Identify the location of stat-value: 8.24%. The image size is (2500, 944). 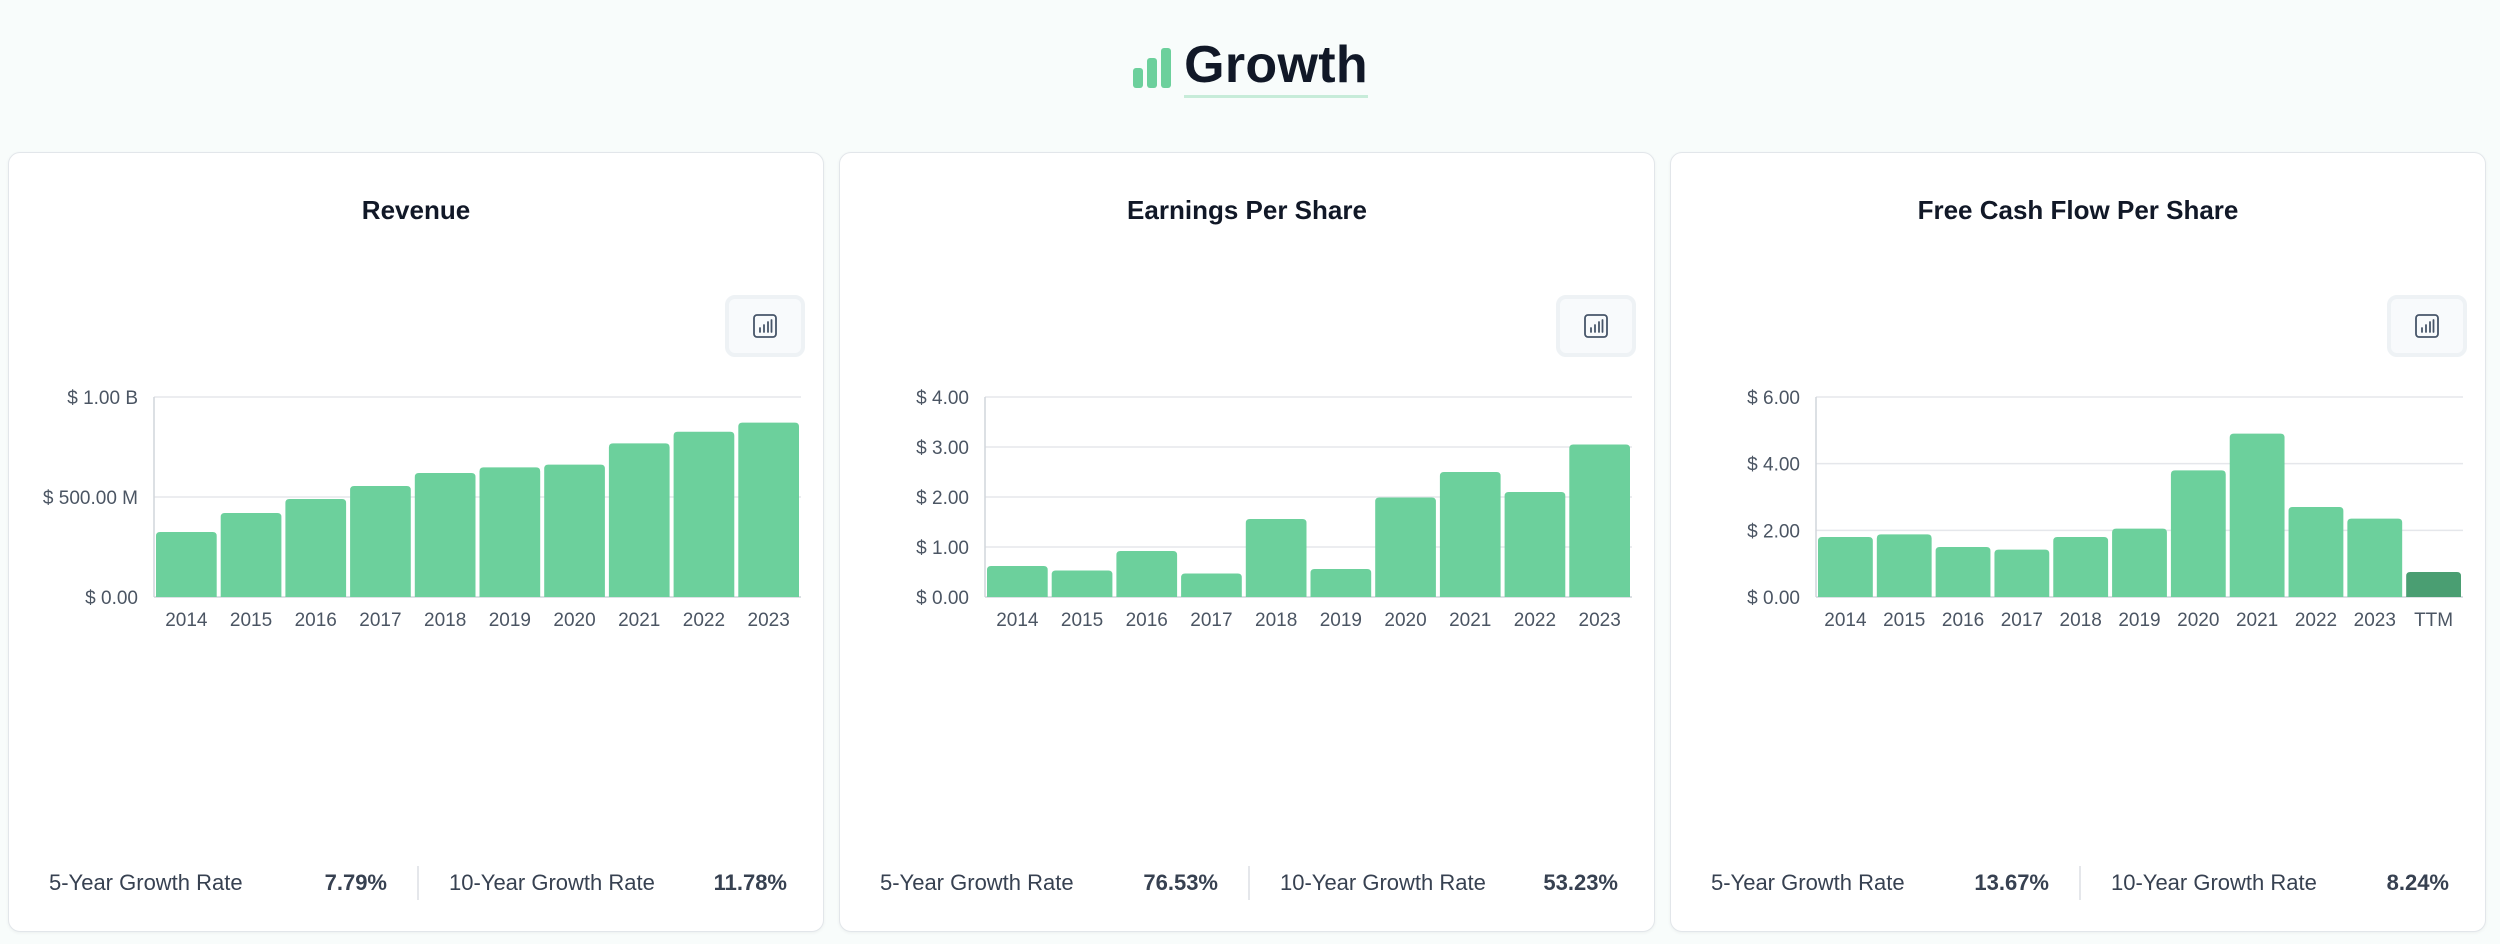
(2417, 882).